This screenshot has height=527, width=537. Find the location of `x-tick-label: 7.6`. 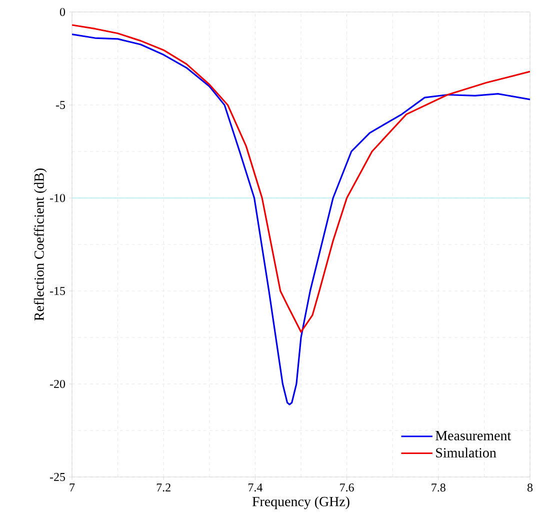

x-tick-label: 7.6 is located at coordinates (347, 488).